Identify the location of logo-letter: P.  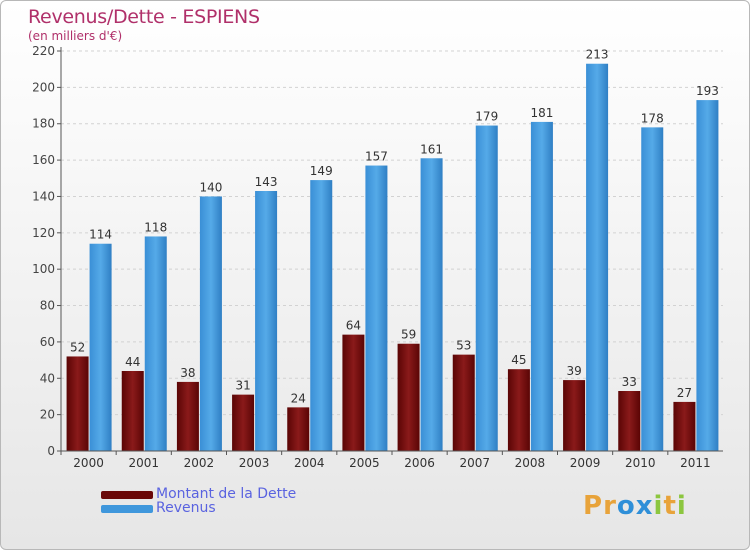
(593, 506).